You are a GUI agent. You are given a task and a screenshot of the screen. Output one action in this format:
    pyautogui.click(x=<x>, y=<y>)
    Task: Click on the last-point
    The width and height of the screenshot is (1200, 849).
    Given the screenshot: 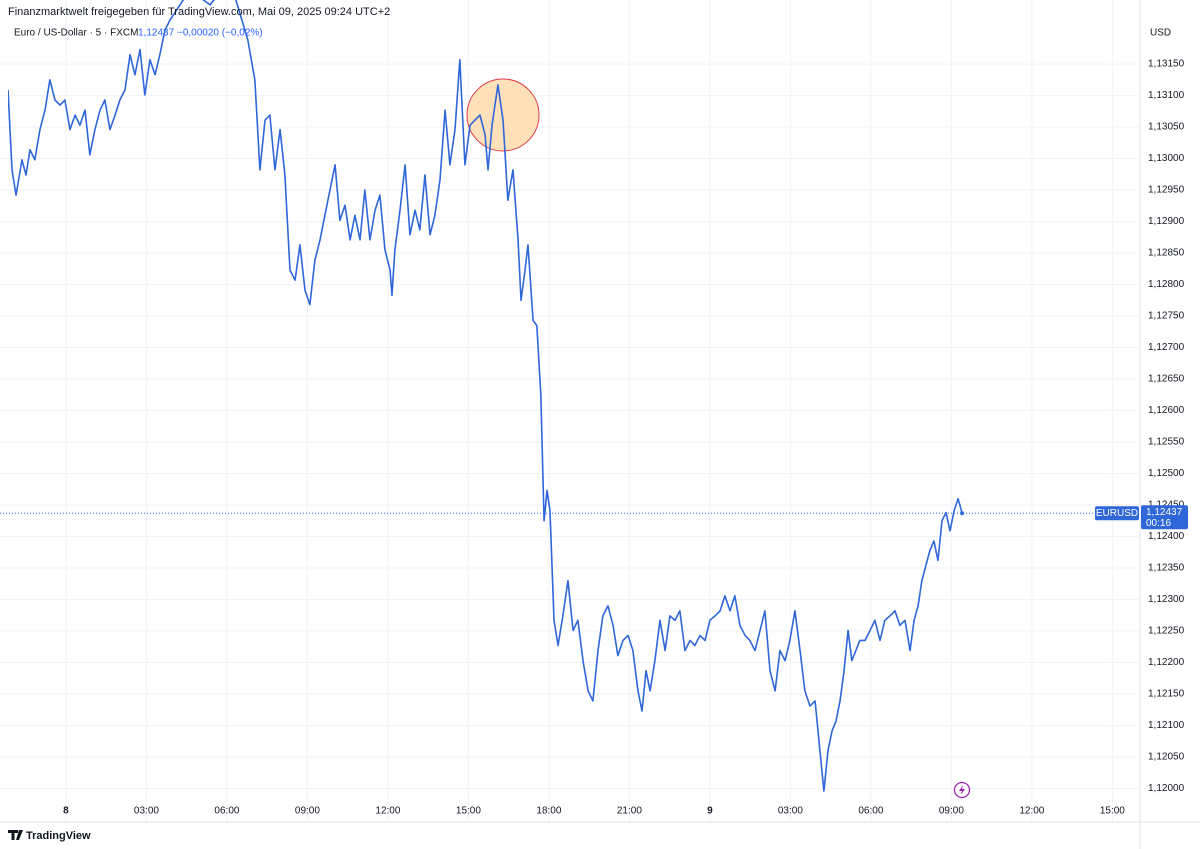 What is the action you would take?
    pyautogui.click(x=962, y=513)
    